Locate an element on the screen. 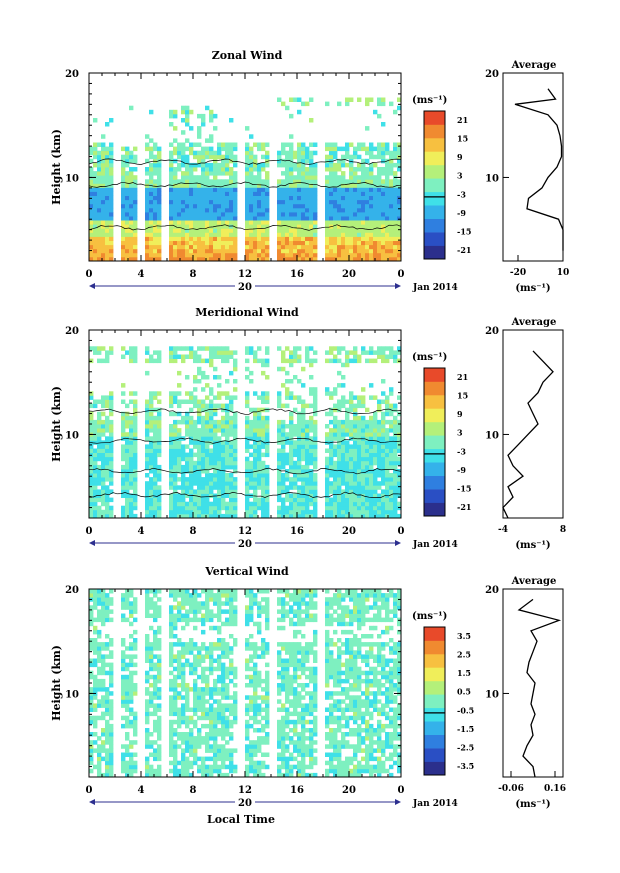  colorbar-swatch is located at coordinates (434, 442).